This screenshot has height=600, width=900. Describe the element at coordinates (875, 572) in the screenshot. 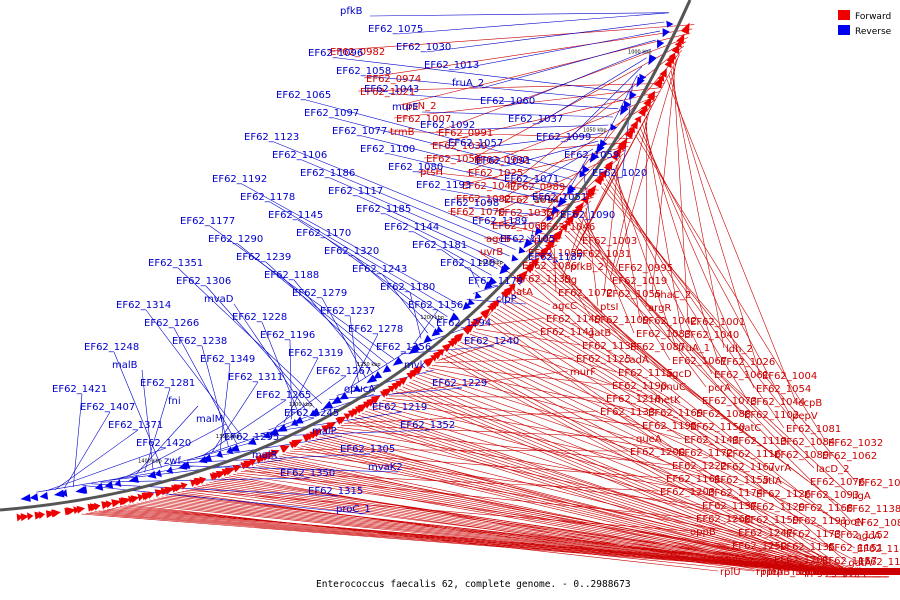

I see `gene-label-ef62-1204: EF62_1204` at that location.